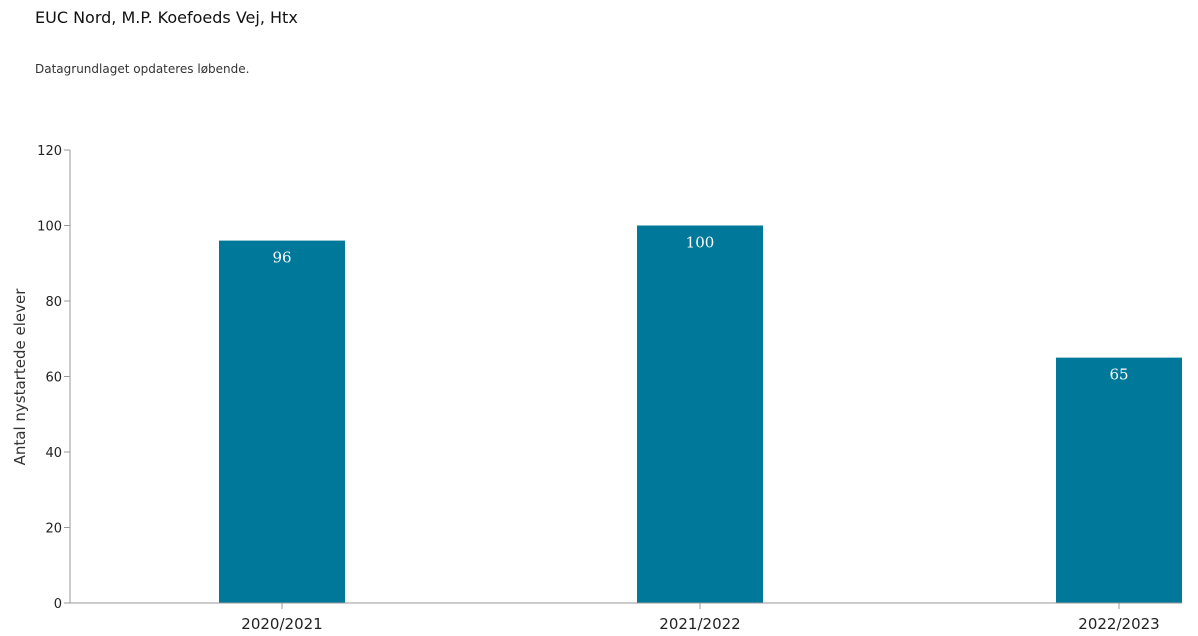  I want to click on x-tick-label: 2021/2022, so click(699, 624).